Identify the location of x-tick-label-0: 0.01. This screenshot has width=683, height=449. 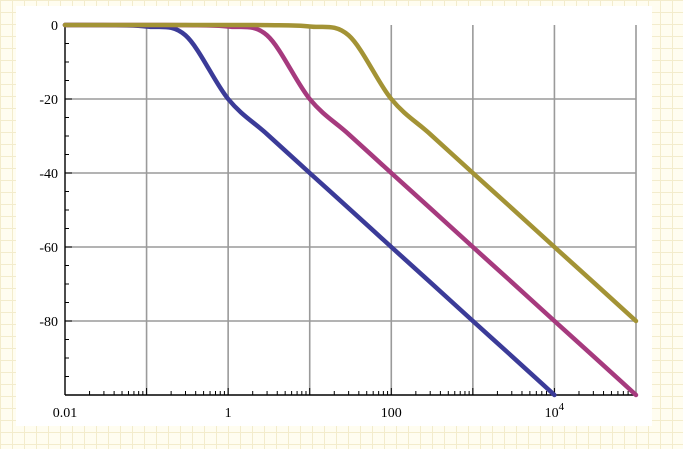
(65, 413).